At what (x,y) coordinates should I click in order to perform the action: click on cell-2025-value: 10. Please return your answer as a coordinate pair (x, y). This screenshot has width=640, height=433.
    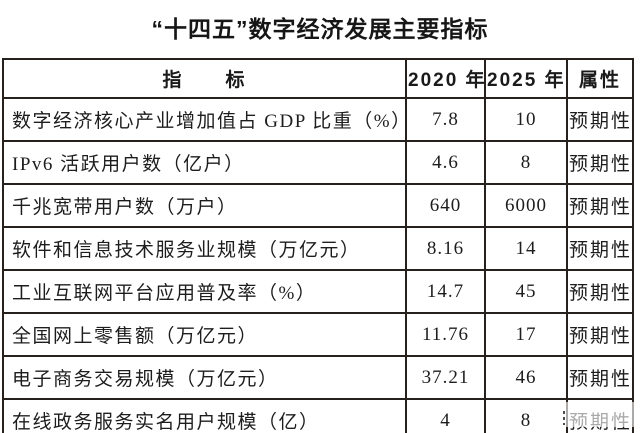
    Looking at the image, I should click on (526, 119).